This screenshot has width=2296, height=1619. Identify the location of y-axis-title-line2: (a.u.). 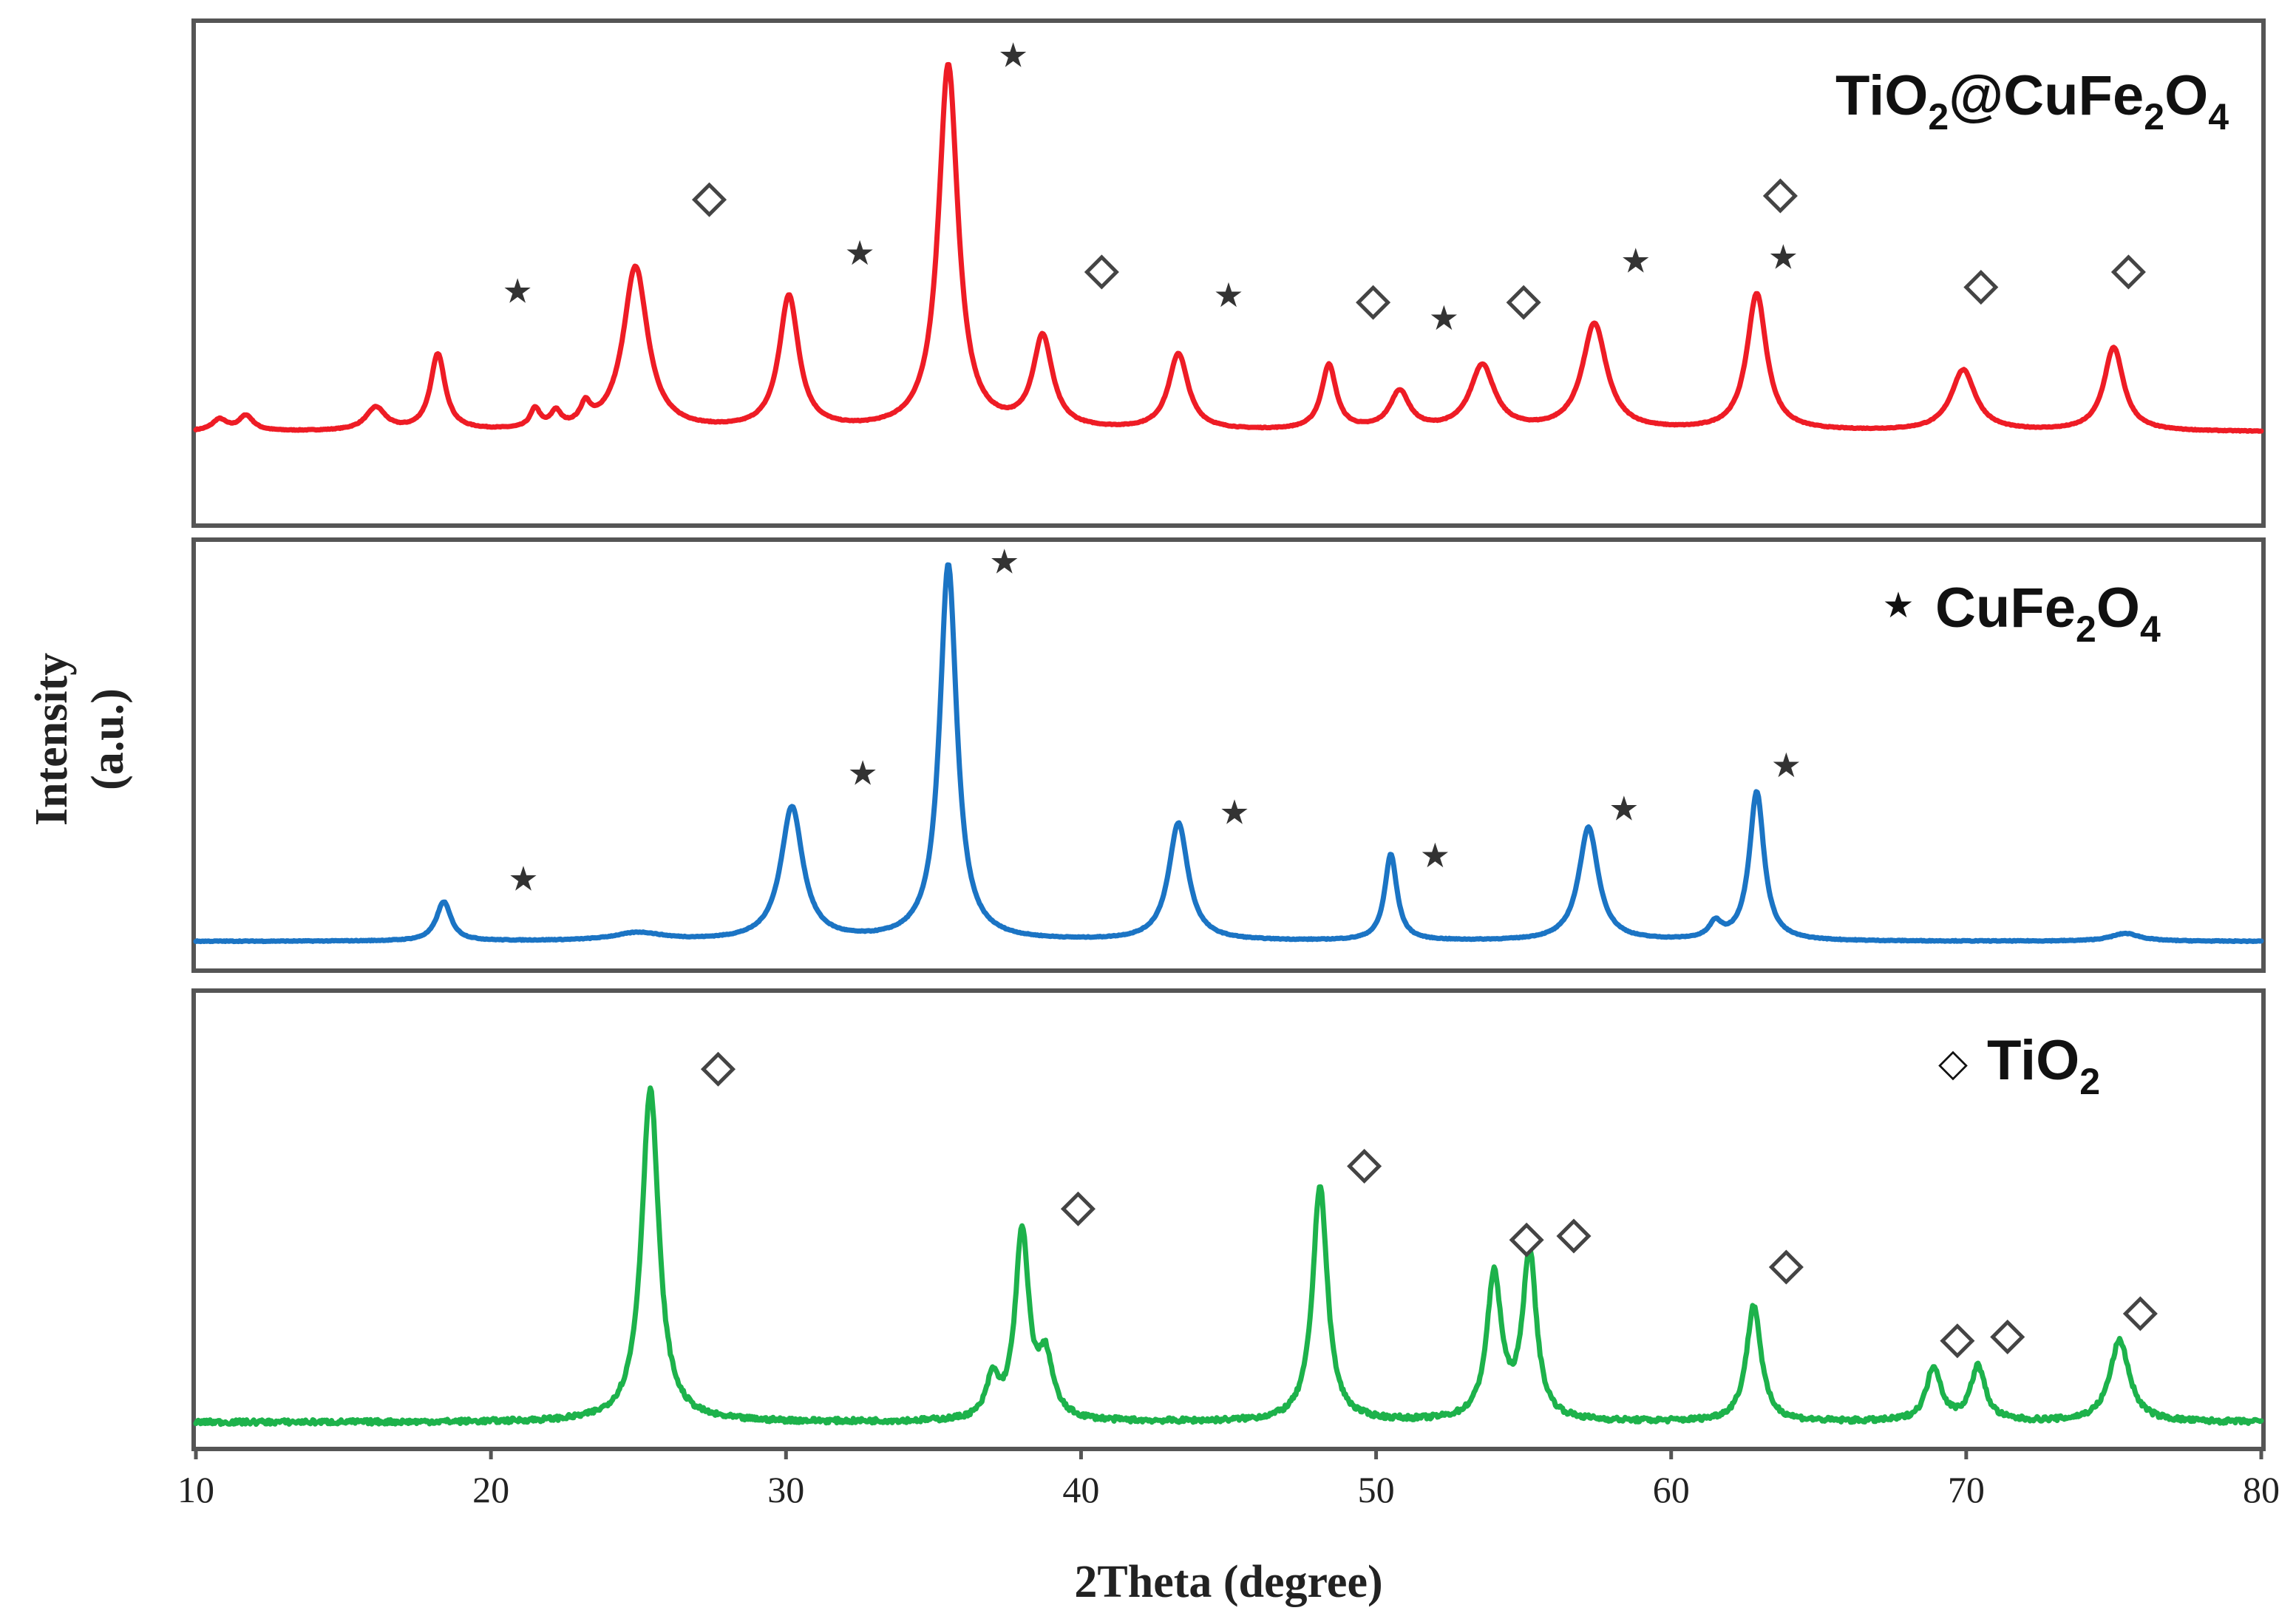
(108, 739).